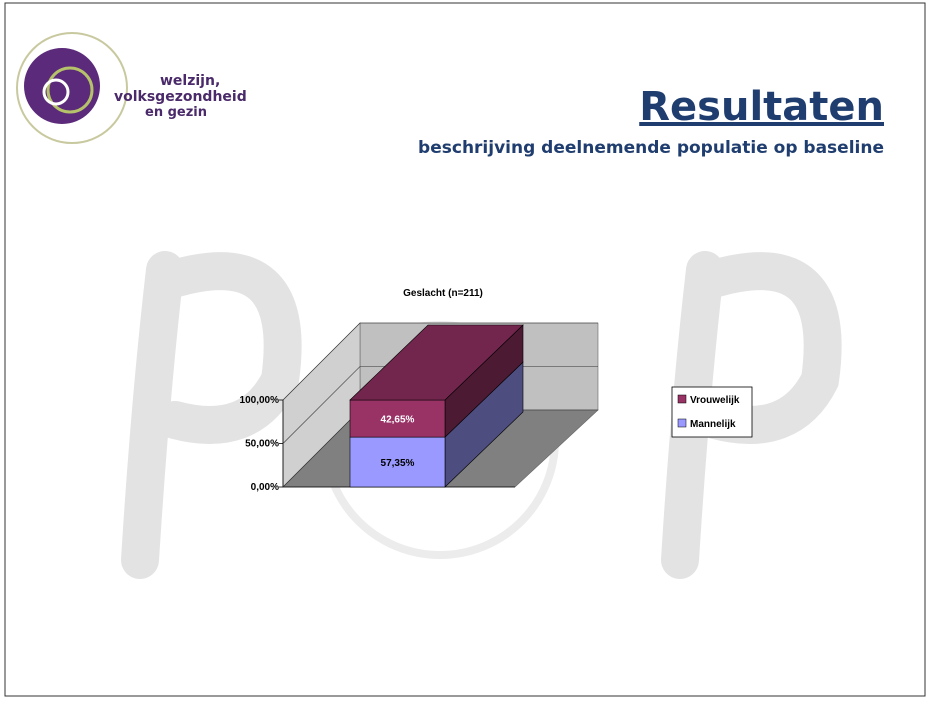 Image resolution: width=930 pixels, height=703 pixels. Describe the element at coordinates (713, 424) in the screenshot. I see `legend-label: Mannelijk` at that location.